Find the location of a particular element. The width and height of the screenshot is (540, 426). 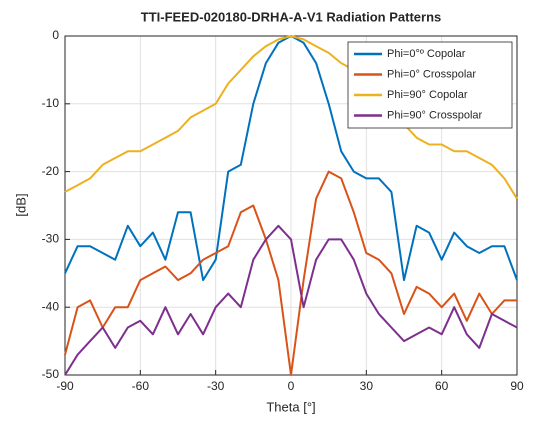

x-tick-label: 0 is located at coordinates (291, 386).